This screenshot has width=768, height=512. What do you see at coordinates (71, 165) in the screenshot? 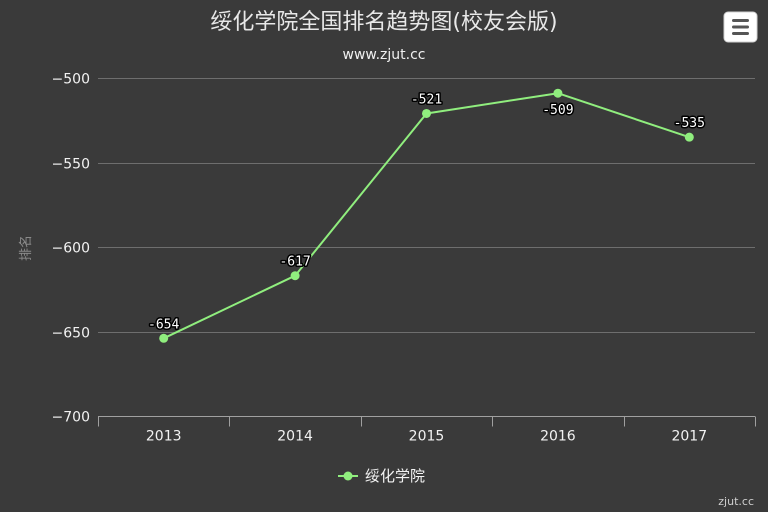
I see `y-tick-label: −550` at bounding box center [71, 165].